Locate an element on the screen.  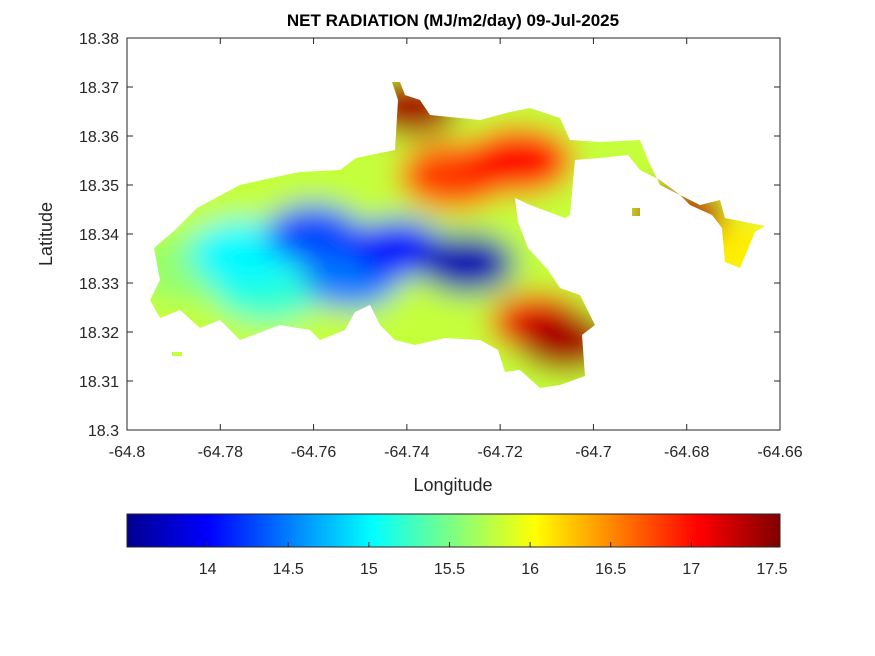
chart-title: NET RADIATION (MJ/m2/day) 09-Jul-2025 is located at coordinates (453, 20).